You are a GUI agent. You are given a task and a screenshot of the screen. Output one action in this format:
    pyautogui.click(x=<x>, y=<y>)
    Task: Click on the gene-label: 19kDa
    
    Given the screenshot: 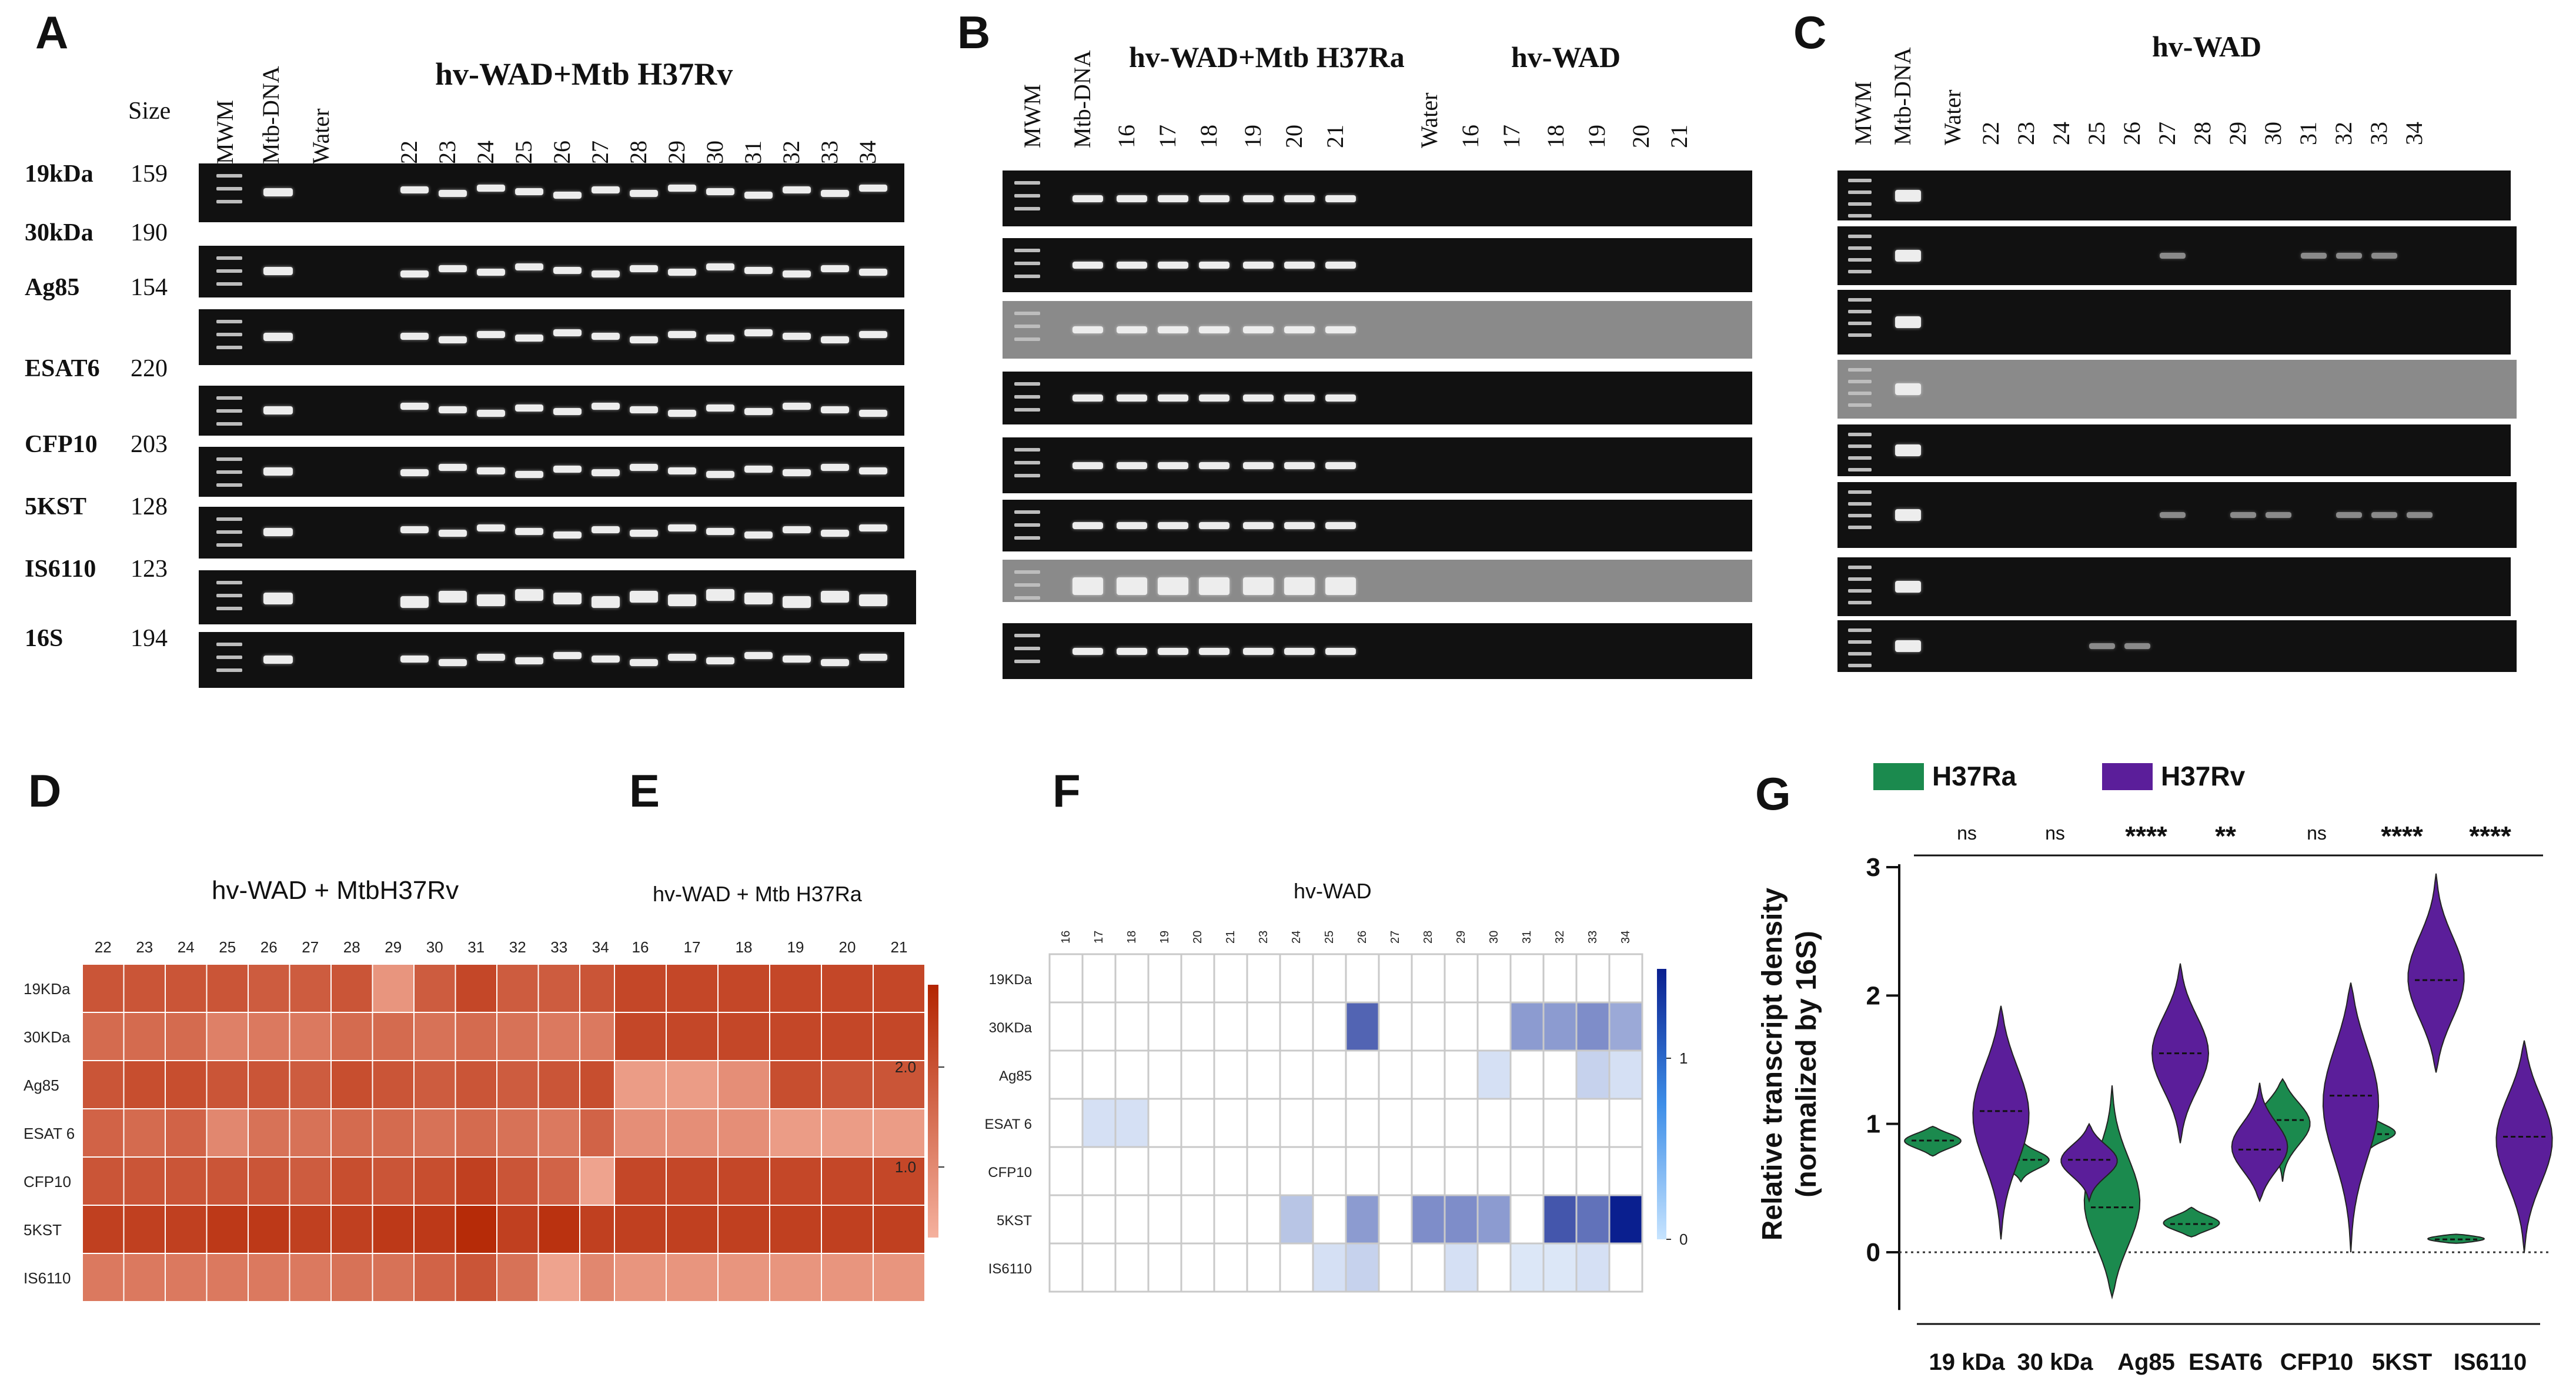 What is the action you would take?
    pyautogui.click(x=59, y=174)
    